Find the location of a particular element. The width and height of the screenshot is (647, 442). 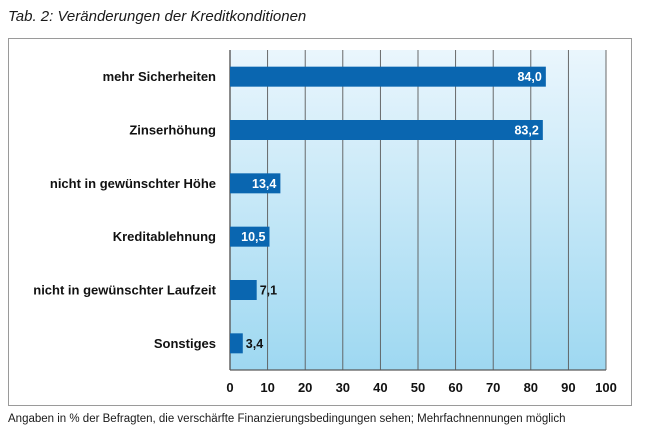

value-label: 7,1 is located at coordinates (268, 291).